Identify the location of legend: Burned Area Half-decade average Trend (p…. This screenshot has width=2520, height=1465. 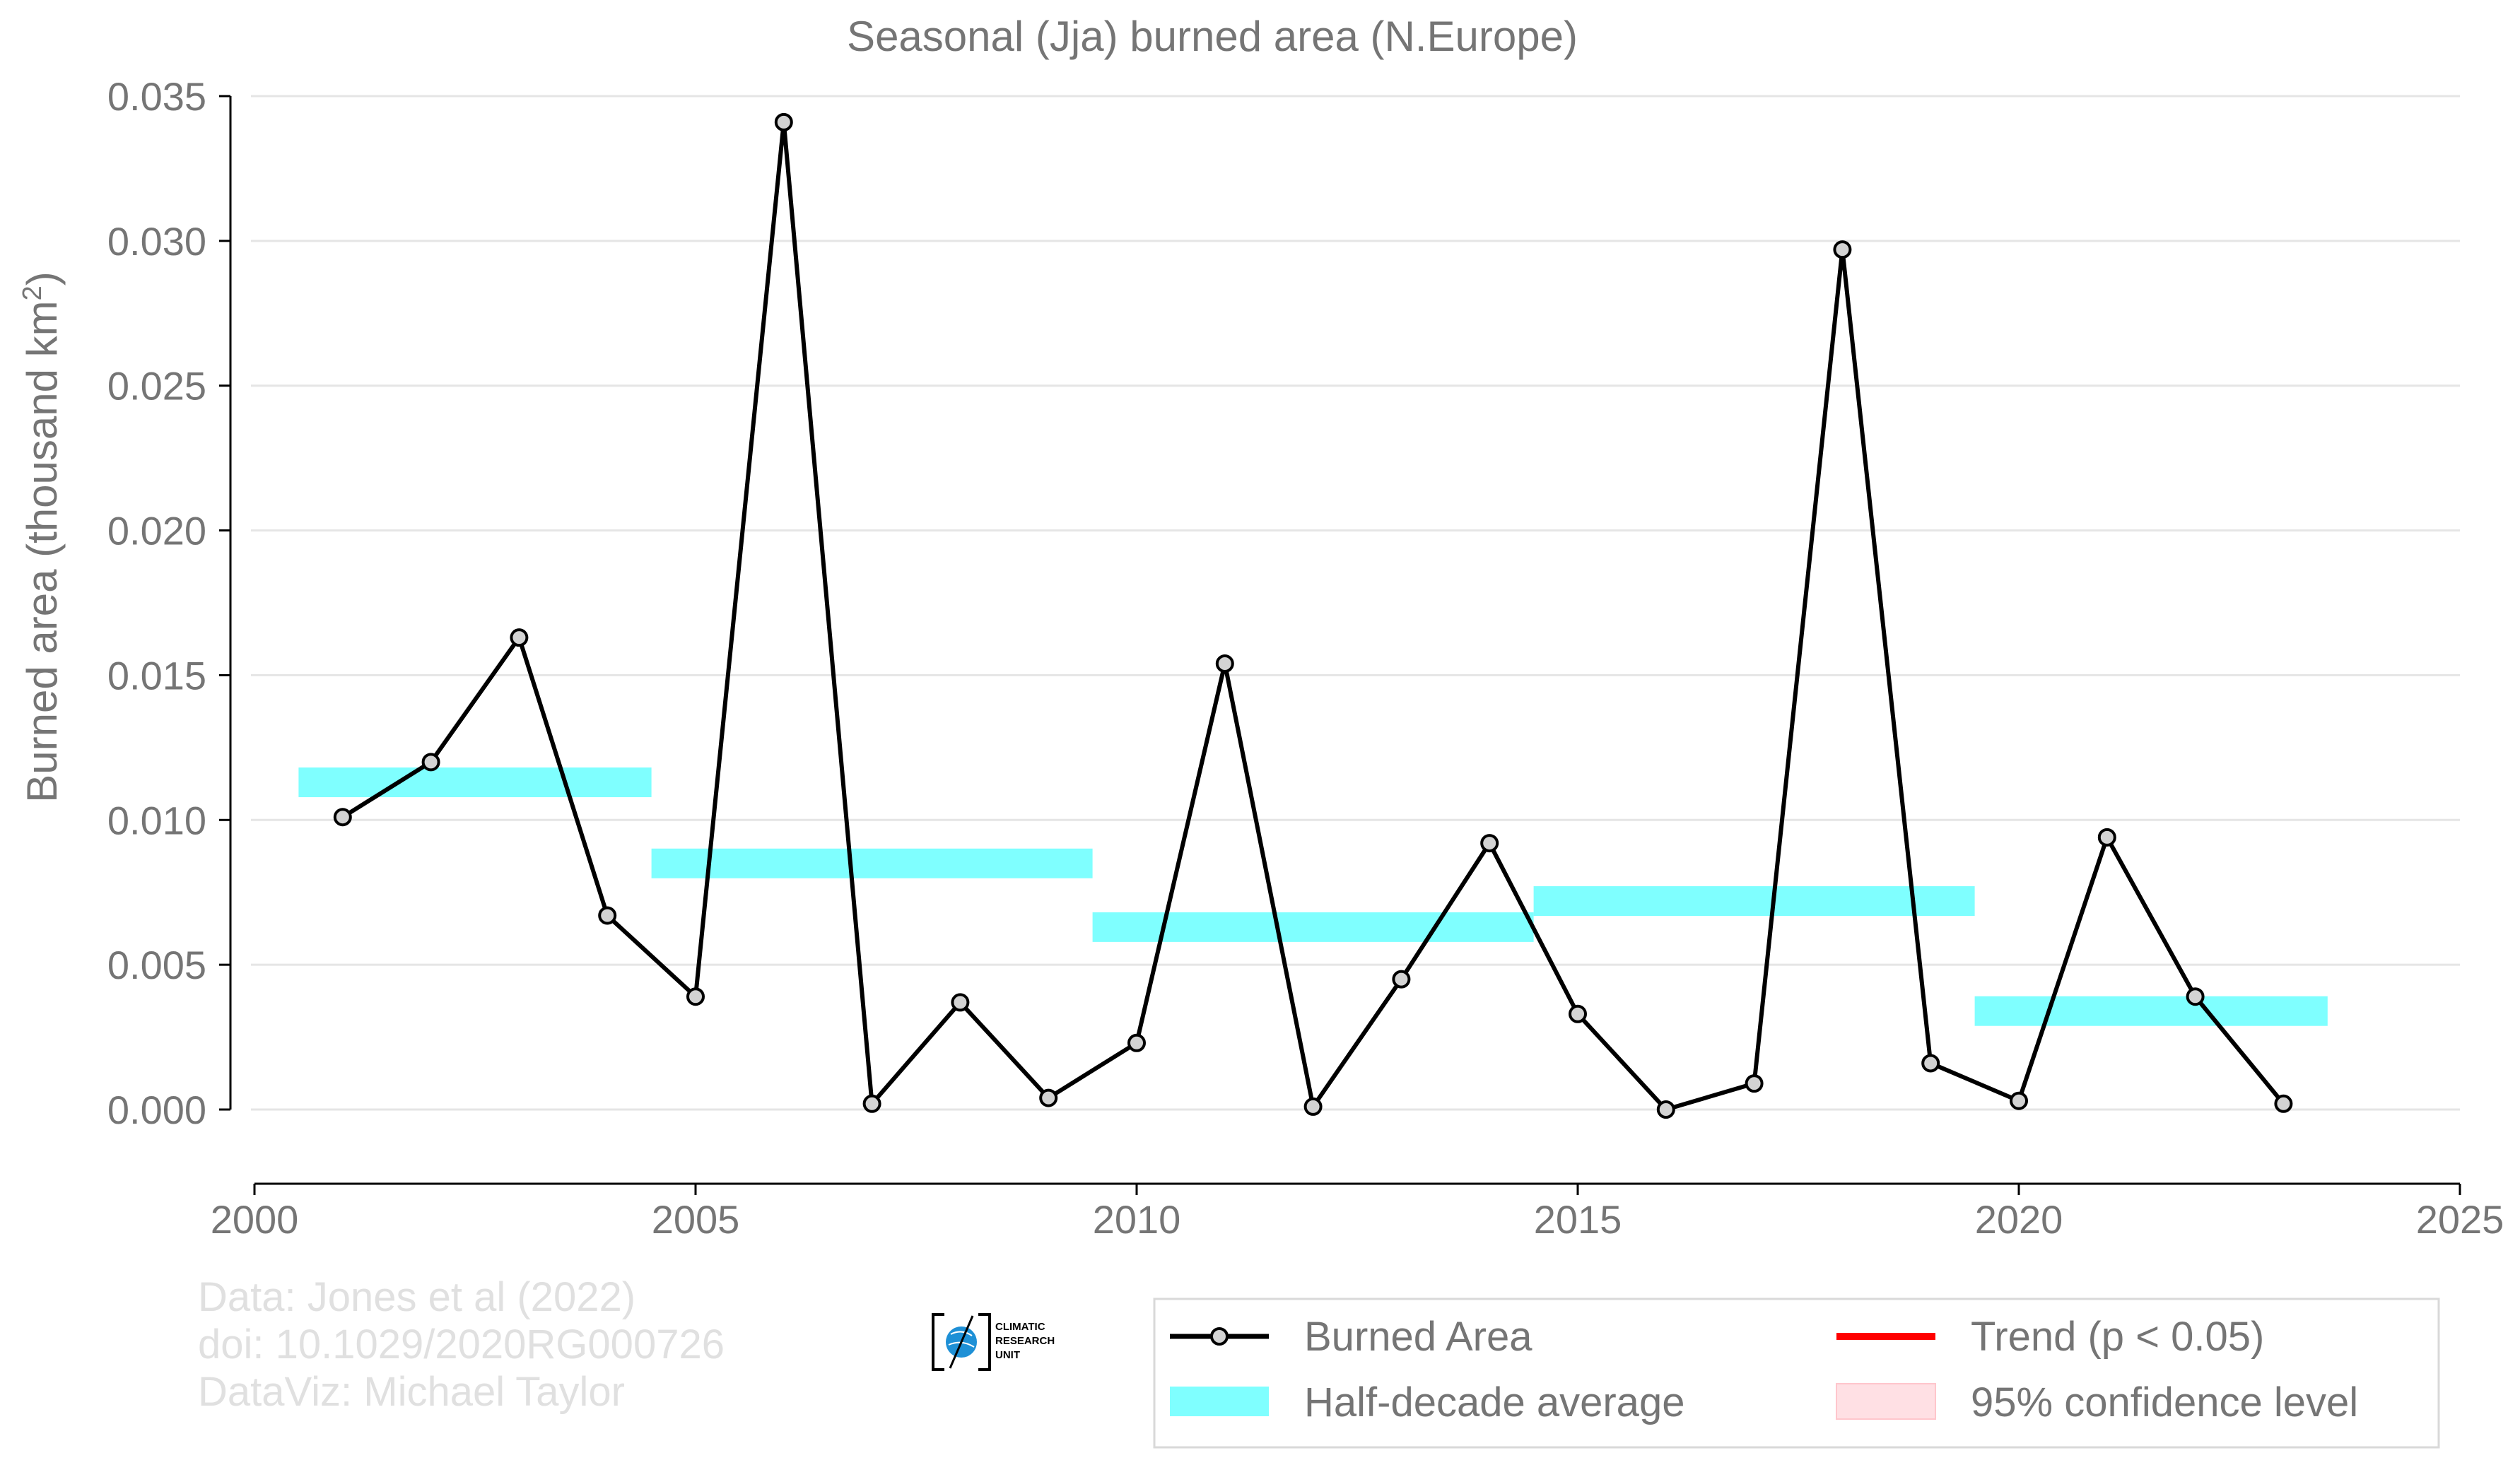
(1797, 1373).